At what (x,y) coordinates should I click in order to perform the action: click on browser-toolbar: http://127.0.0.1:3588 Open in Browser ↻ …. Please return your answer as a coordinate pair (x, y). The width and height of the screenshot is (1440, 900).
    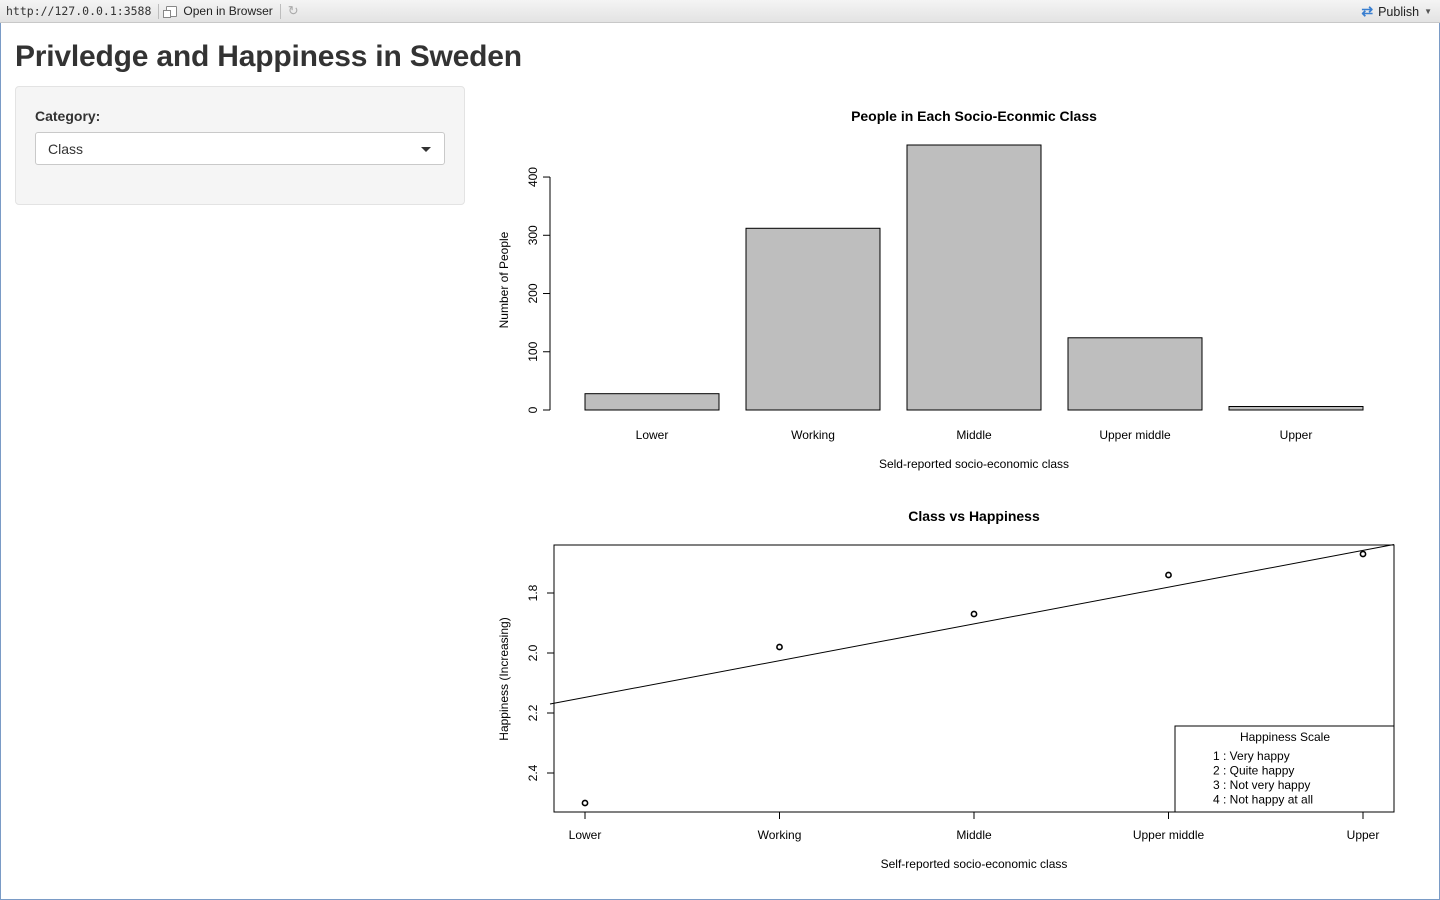
    Looking at the image, I should click on (720, 11).